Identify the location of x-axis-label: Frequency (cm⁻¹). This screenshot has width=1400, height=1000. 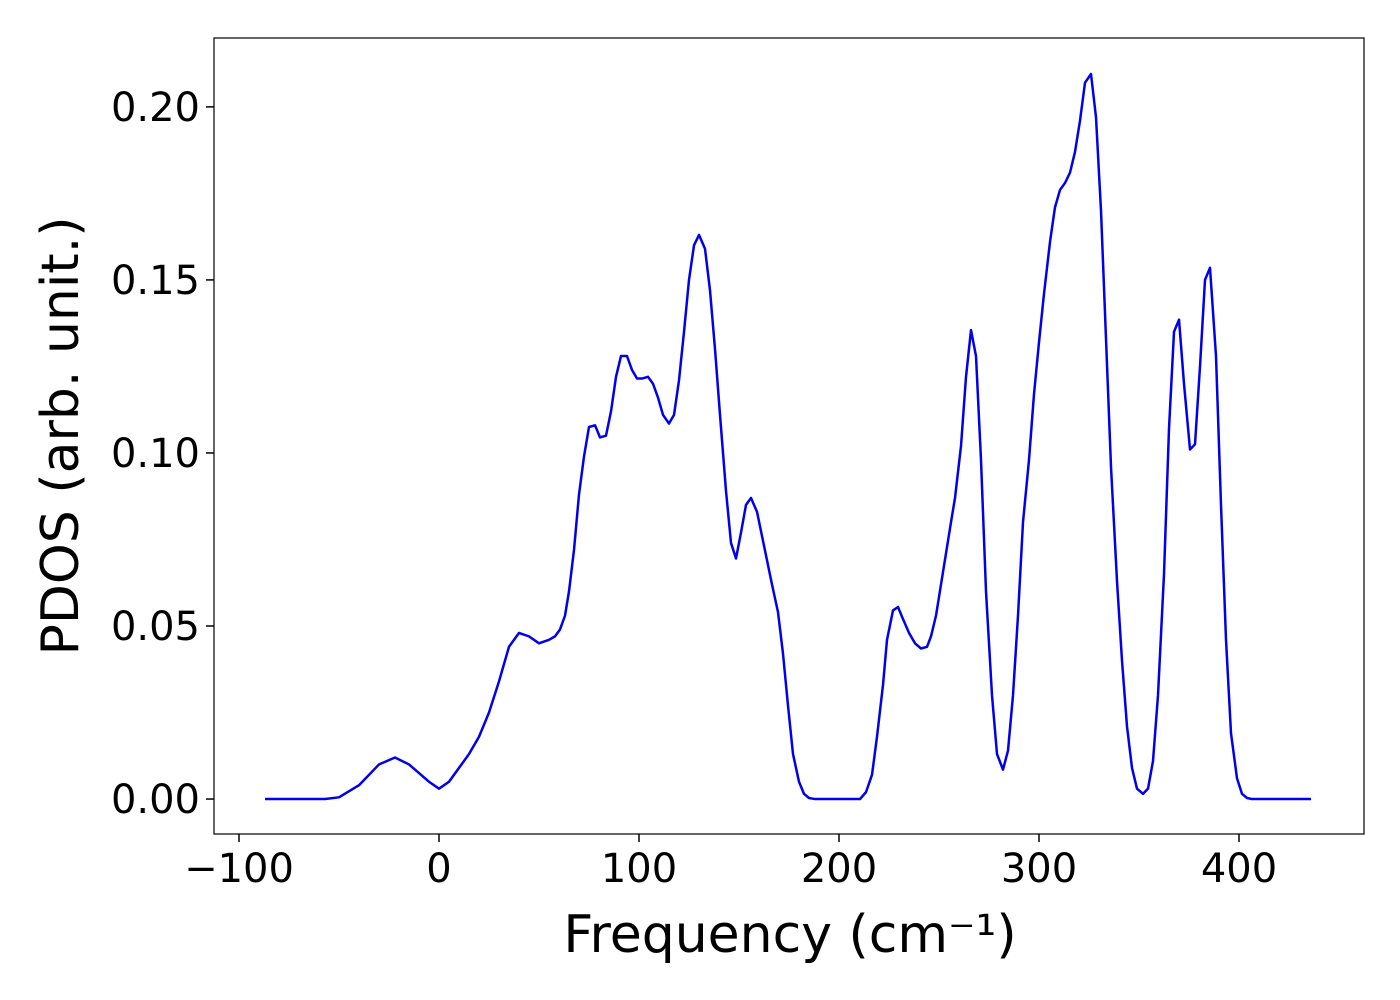
(789, 935).